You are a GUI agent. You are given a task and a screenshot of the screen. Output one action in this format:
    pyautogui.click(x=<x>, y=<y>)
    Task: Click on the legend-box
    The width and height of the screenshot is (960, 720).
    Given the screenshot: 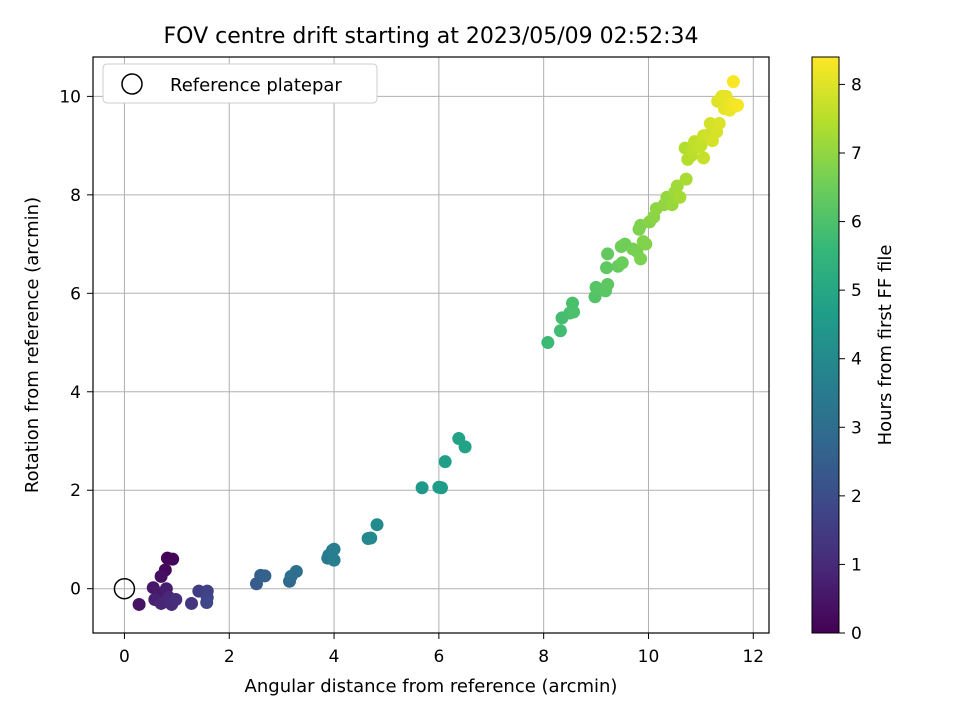 What is the action you would take?
    pyautogui.click(x=240, y=83)
    